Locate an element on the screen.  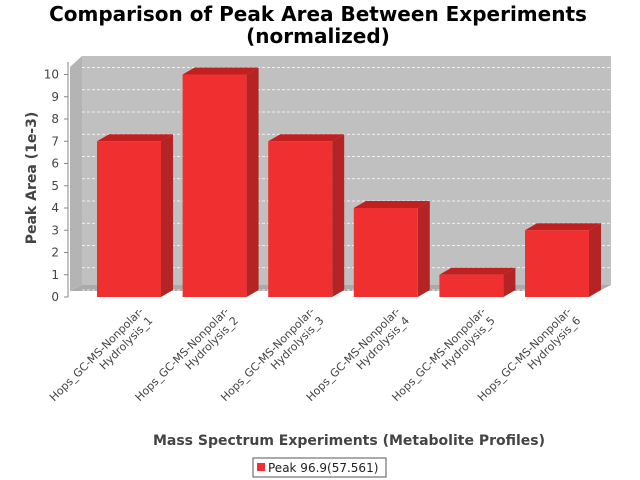
y-tick-label: 4 is located at coordinates (55, 208).